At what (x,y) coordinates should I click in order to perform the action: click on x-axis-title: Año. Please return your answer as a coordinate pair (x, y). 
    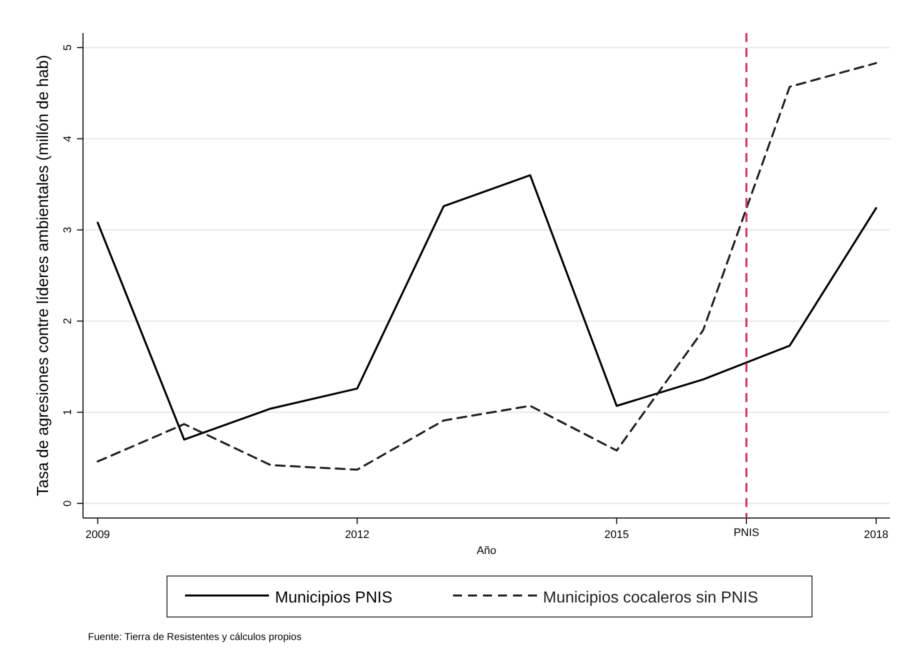
    Looking at the image, I should click on (486, 551).